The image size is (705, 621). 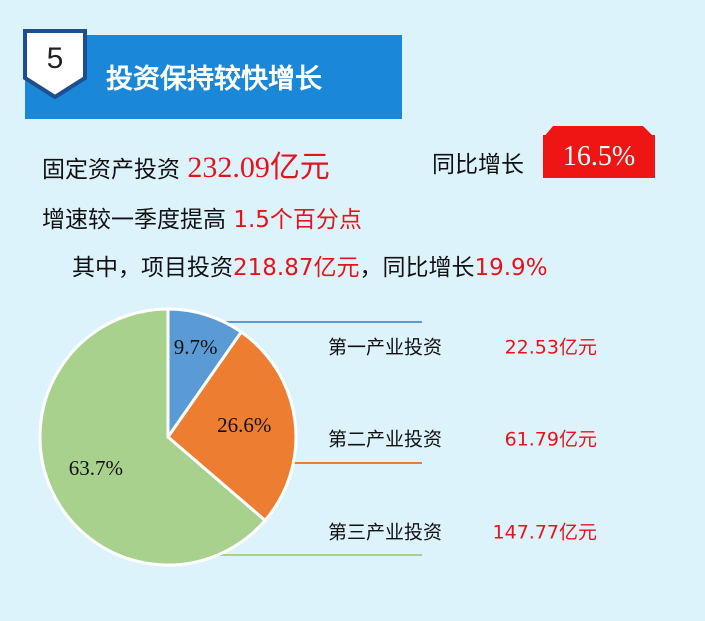 I want to click on category-label: 第一产业投资, so click(x=385, y=348).